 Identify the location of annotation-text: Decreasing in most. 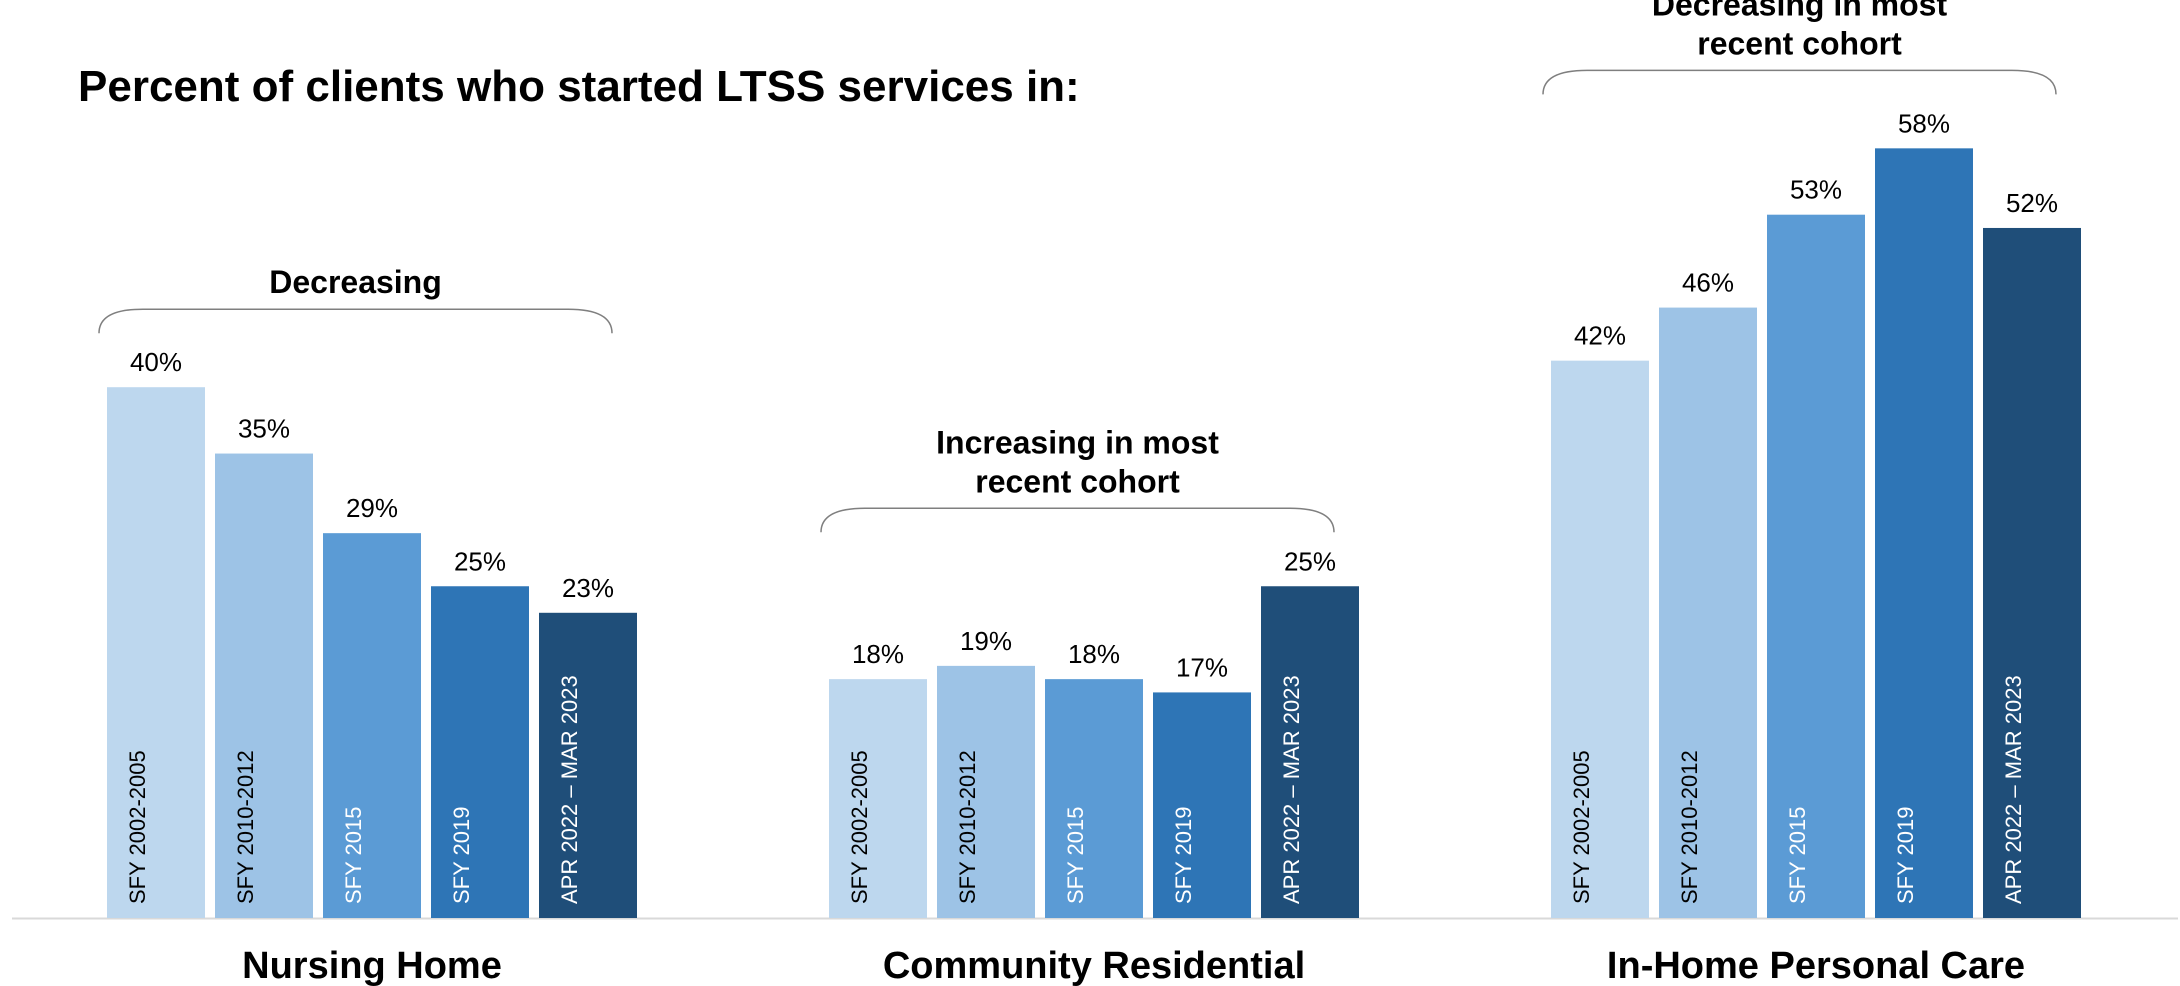
(1800, 11).